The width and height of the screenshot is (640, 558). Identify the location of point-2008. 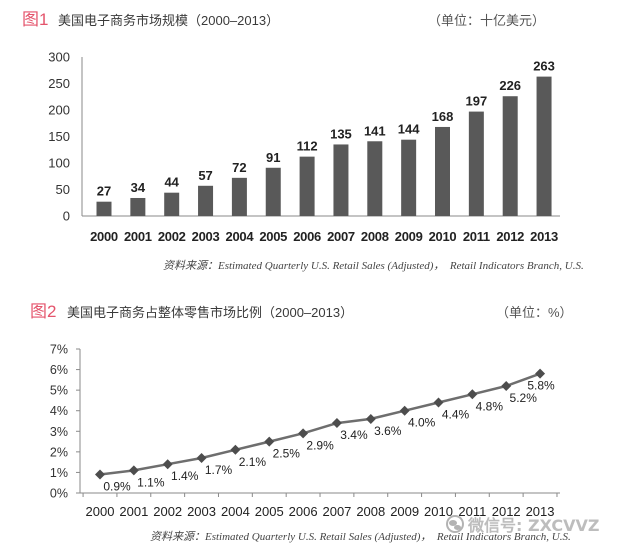
(370, 418).